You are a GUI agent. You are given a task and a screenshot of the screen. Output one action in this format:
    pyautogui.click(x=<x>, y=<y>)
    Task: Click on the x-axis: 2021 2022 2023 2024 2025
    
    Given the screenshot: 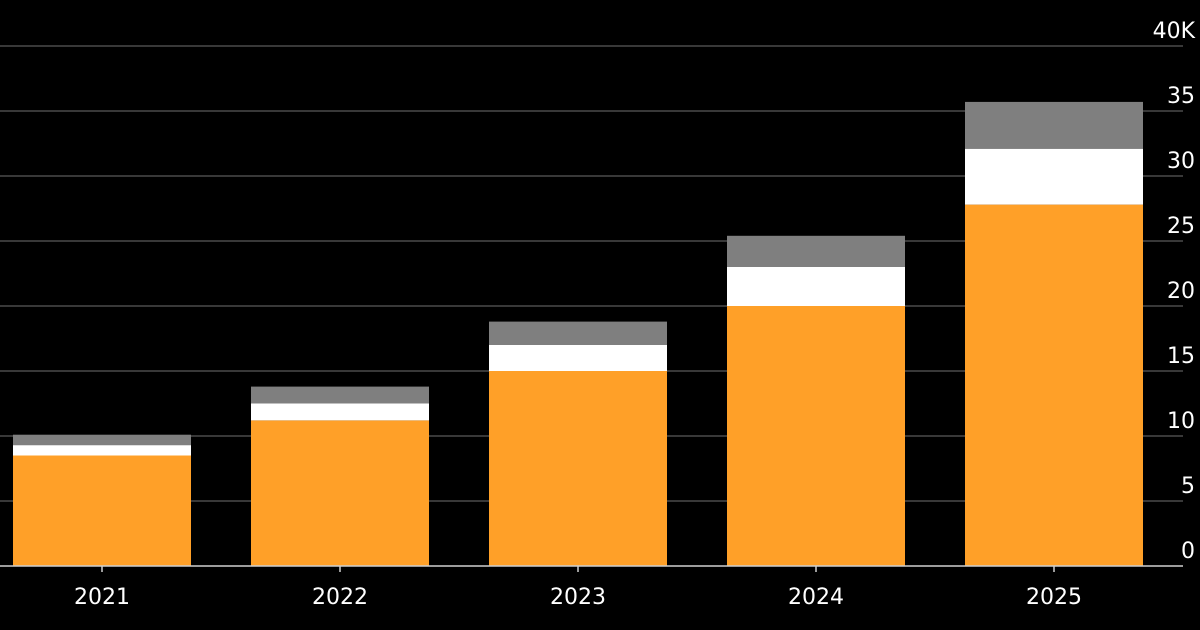 What is the action you would take?
    pyautogui.click(x=578, y=588)
    